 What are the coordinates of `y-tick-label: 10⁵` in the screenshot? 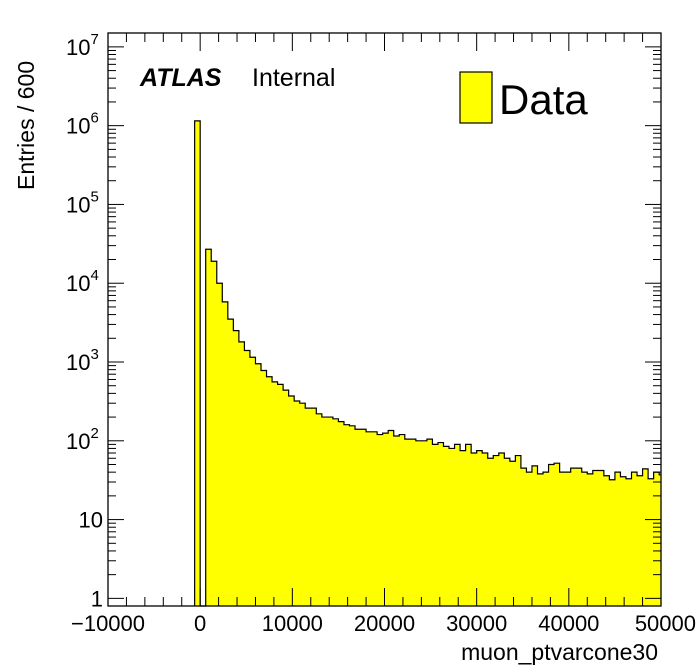 It's located at (82, 202).